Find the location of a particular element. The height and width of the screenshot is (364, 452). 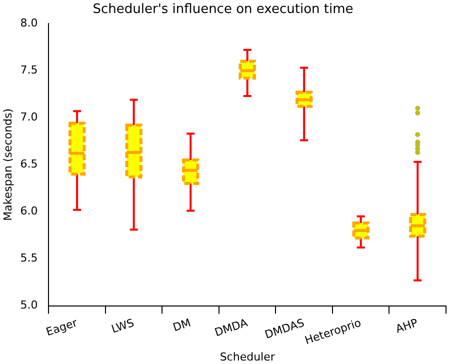

y-tick-label: 5.5 is located at coordinates (29, 258).